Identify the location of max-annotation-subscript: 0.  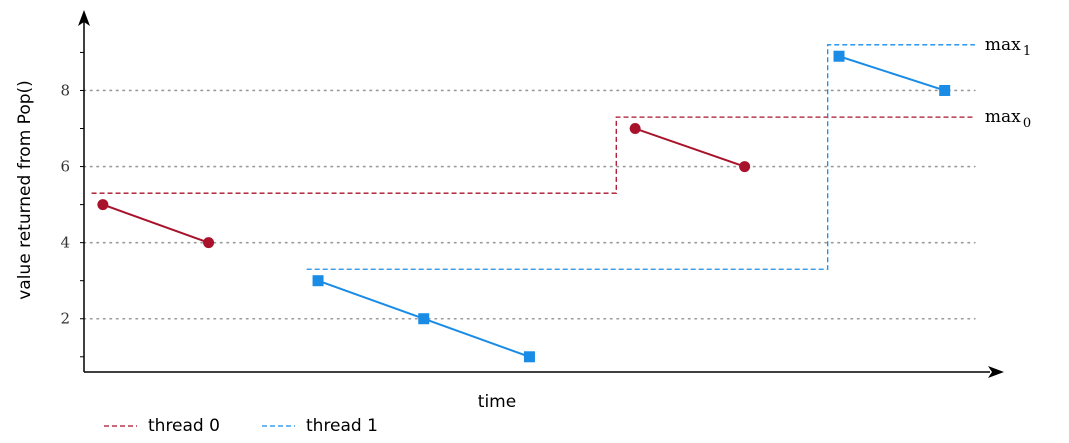
(1027, 123).